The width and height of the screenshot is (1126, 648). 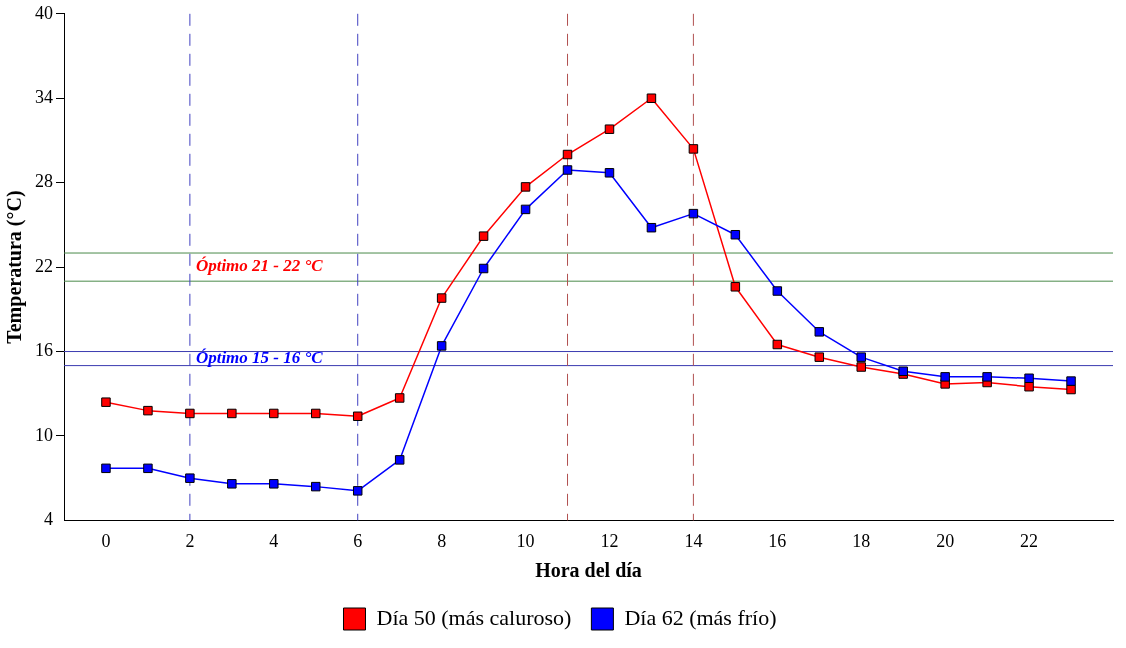 I want to click on legend-label: Día 50 (más caluroso), so click(x=474, y=617).